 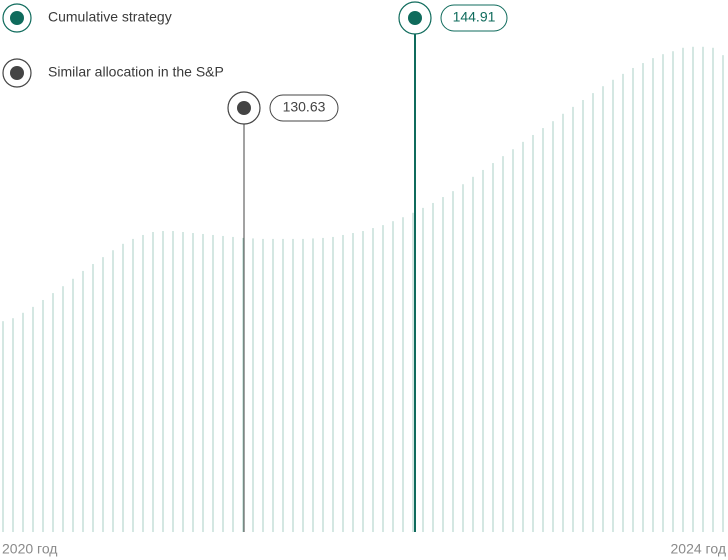 What do you see at coordinates (110, 17) in the screenshot?
I see `legend-label: Cumulative strategy` at bounding box center [110, 17].